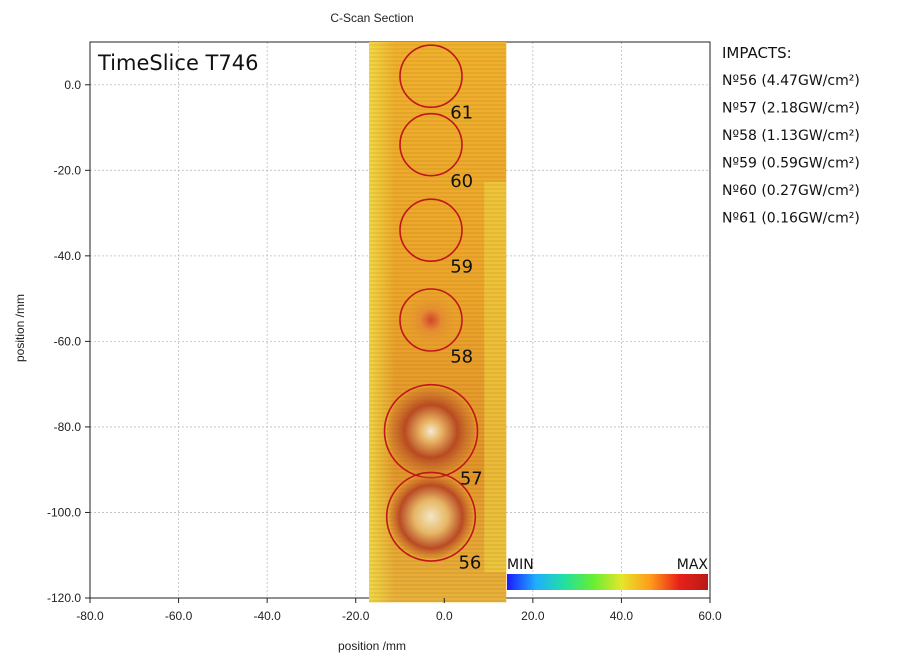 The image size is (900, 655). What do you see at coordinates (90, 616) in the screenshot?
I see `x-tick-label: -80.0` at bounding box center [90, 616].